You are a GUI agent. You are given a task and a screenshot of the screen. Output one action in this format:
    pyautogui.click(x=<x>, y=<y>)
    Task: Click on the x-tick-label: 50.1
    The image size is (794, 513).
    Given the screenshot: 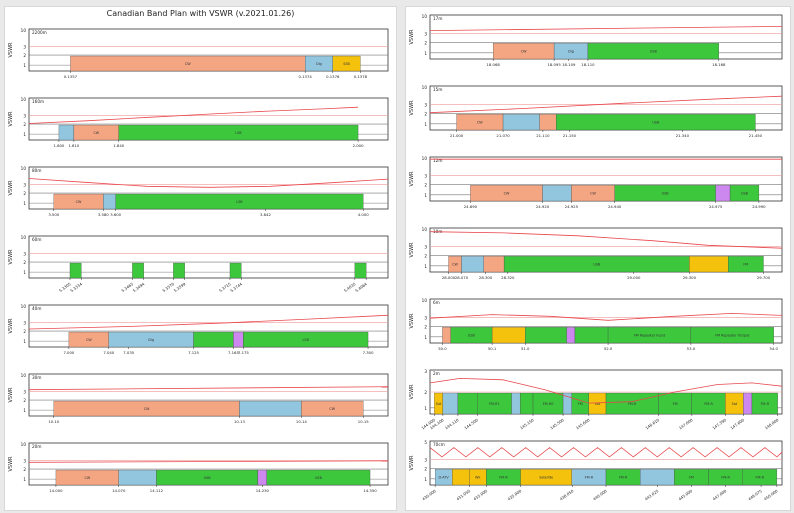 What is the action you would take?
    pyautogui.click(x=492, y=348)
    